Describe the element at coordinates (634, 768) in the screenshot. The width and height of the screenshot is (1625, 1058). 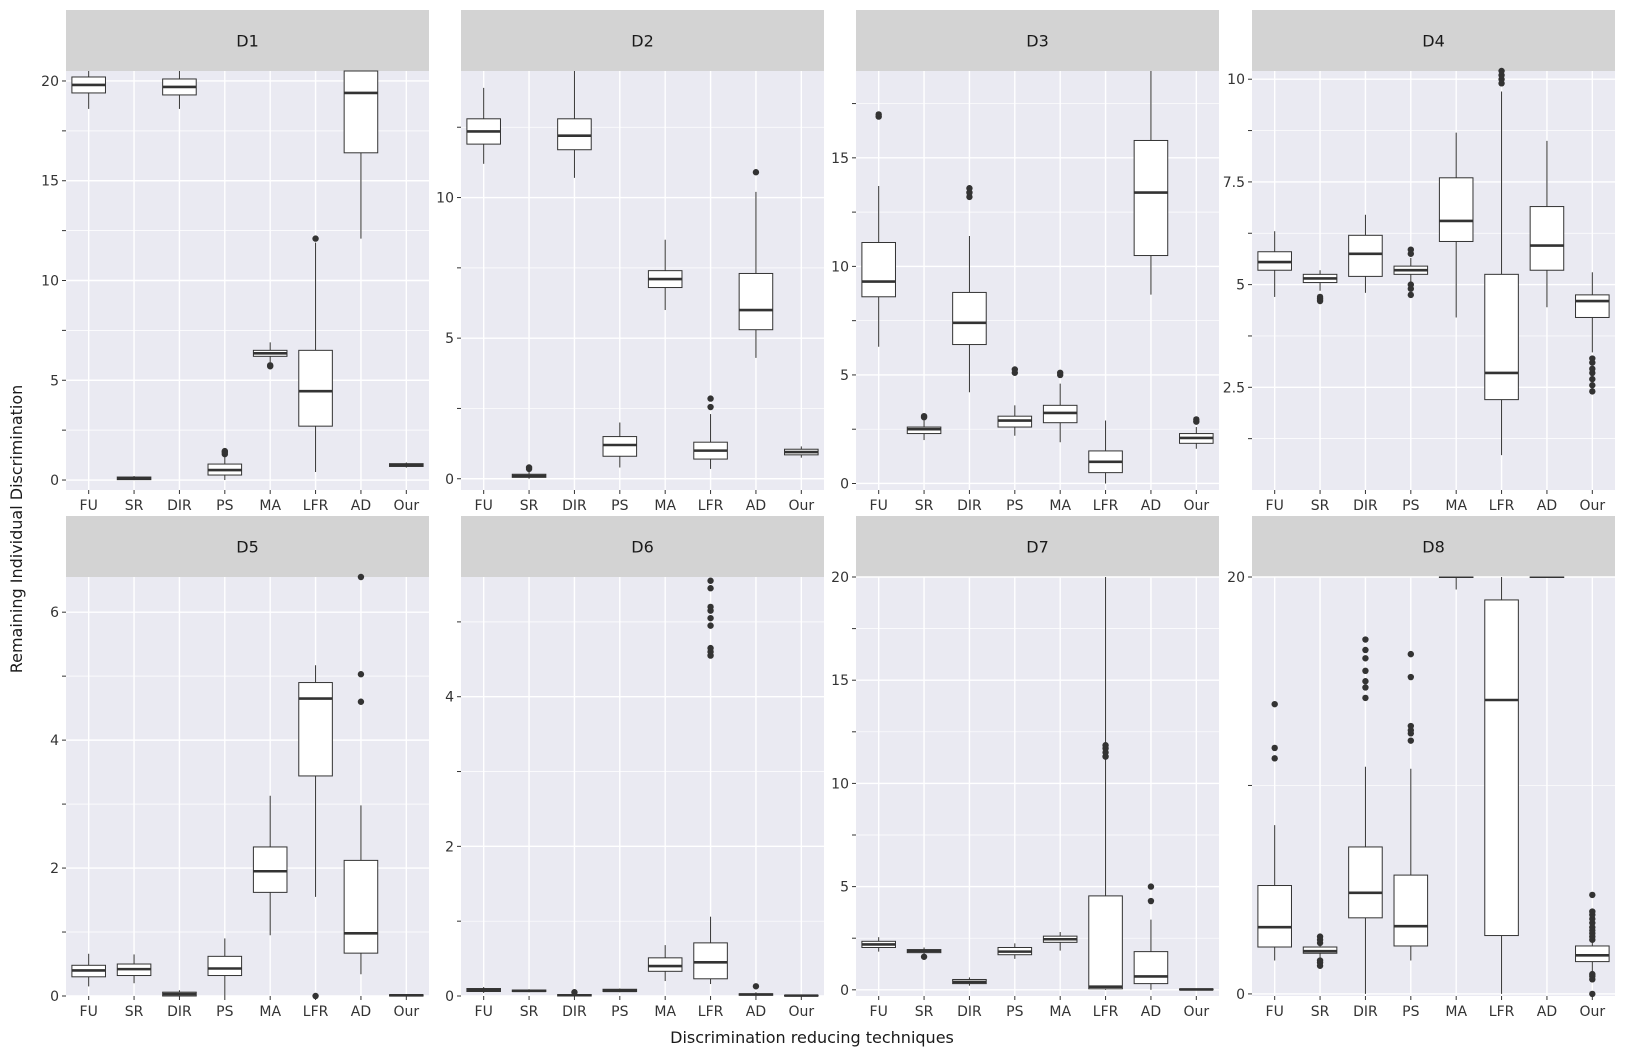
I see `panel-d6: D6 0 2 4 FU SR DIR PS MA LFR AD Our` at that location.